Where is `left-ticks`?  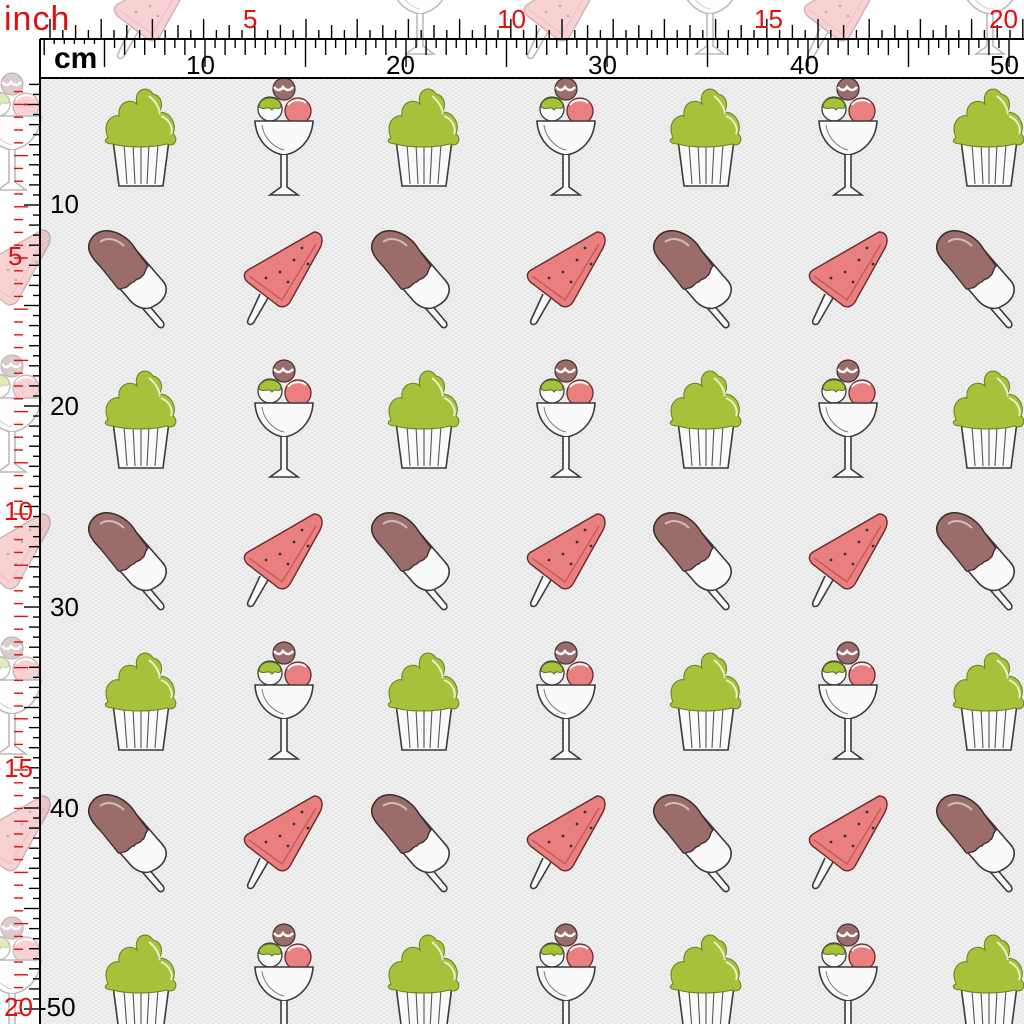 left-ticks is located at coordinates (27, 548).